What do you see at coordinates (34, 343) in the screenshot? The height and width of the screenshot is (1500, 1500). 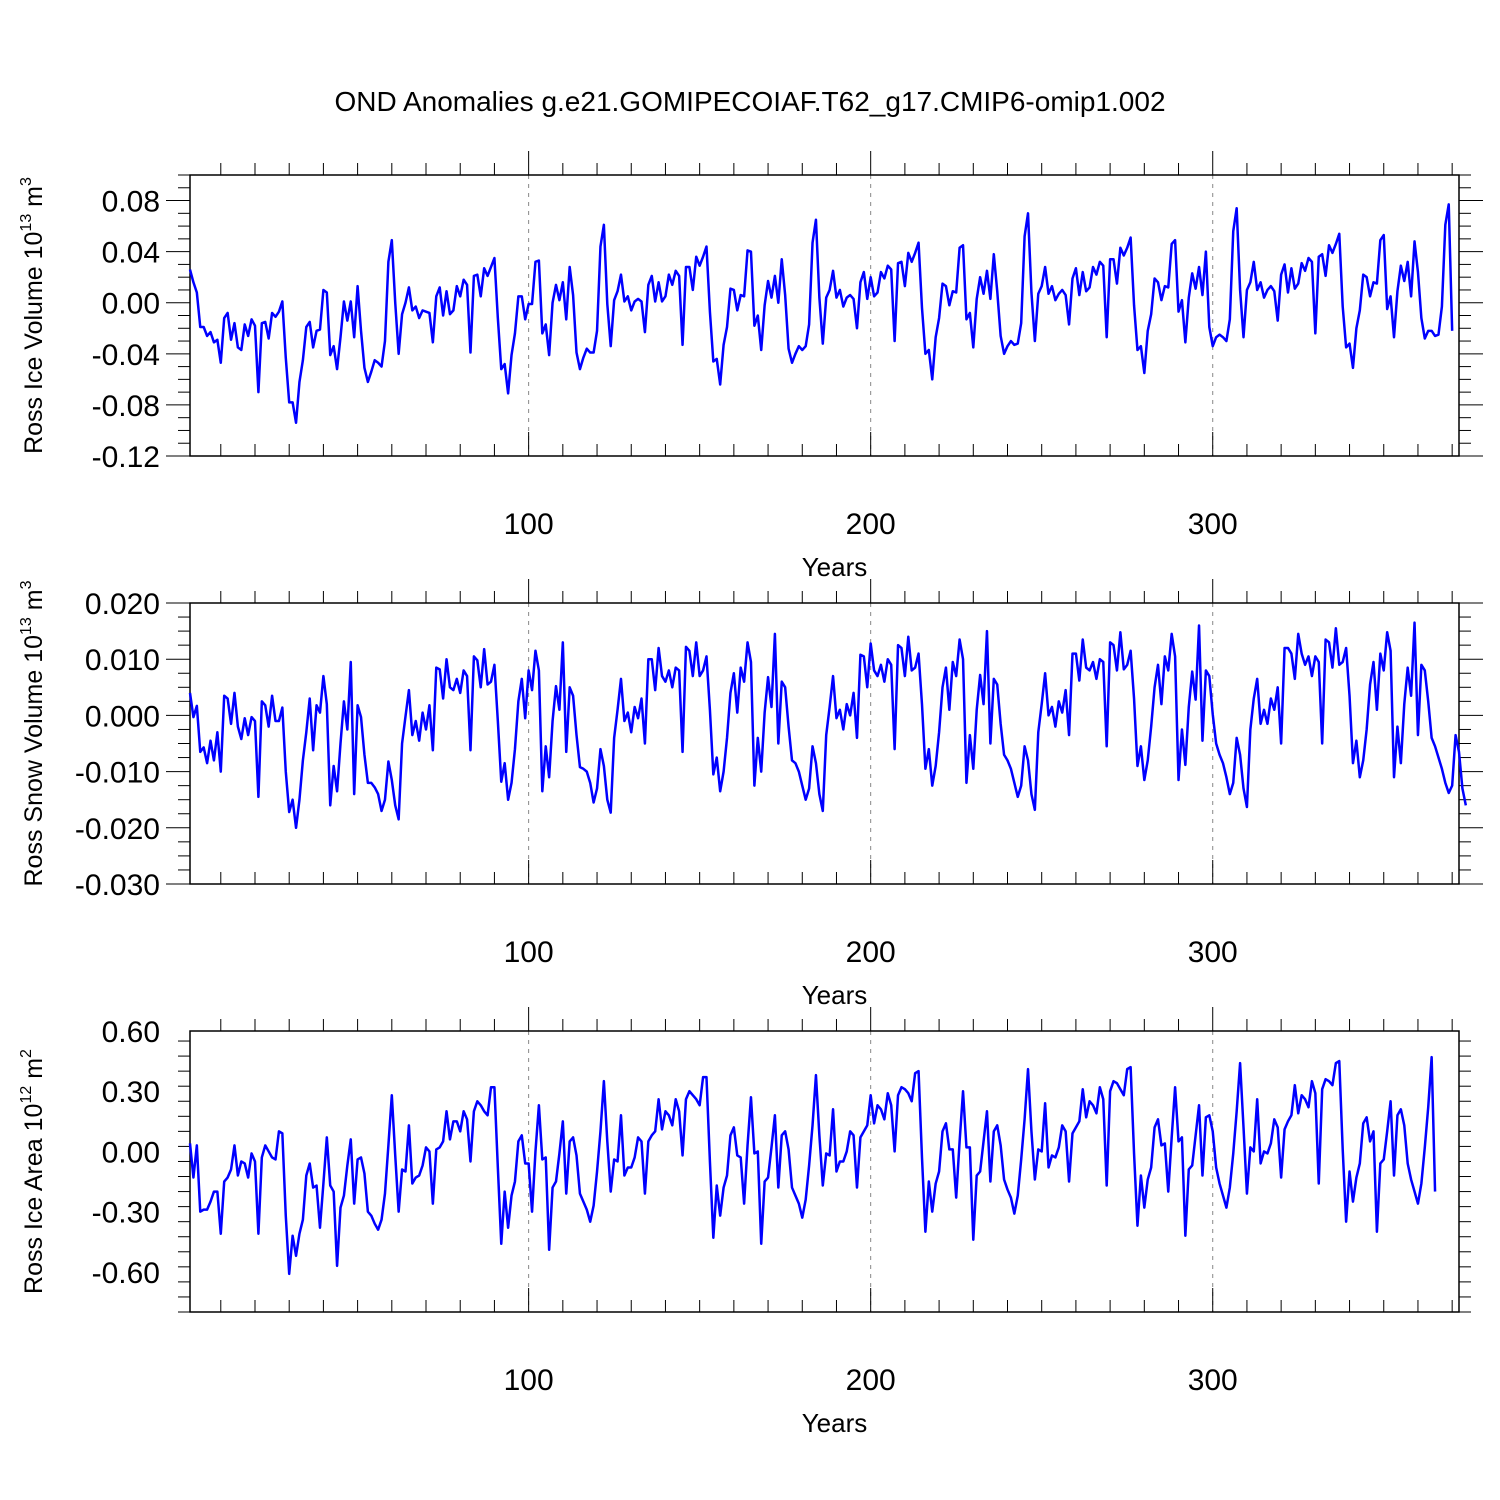 I see `y-axis-label-text: Ross Ice Volume 10` at bounding box center [34, 343].